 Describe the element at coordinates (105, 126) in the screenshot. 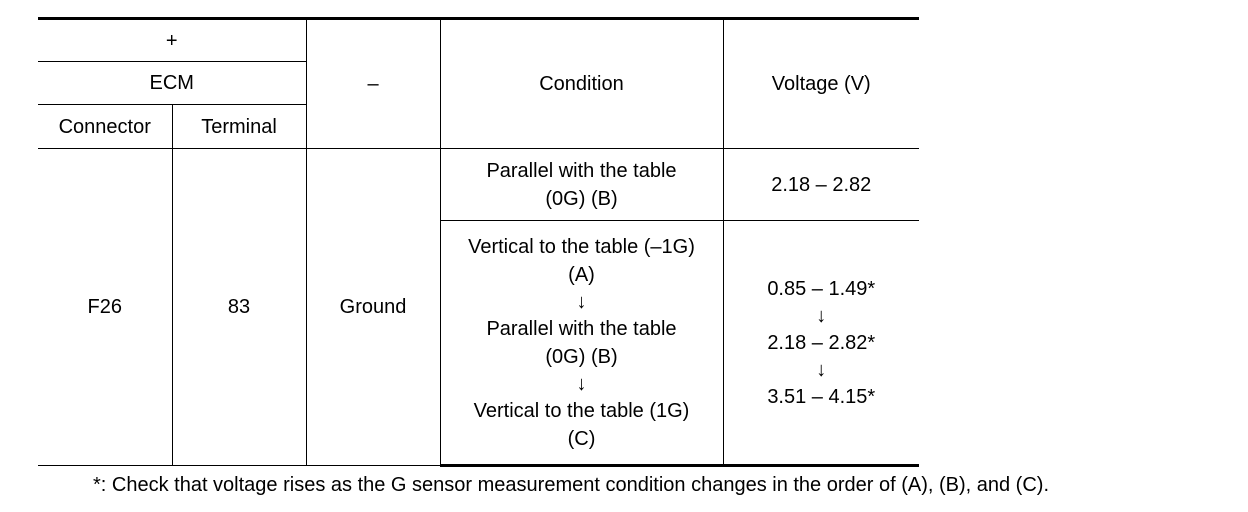

I see `header-connector: Connector` at that location.